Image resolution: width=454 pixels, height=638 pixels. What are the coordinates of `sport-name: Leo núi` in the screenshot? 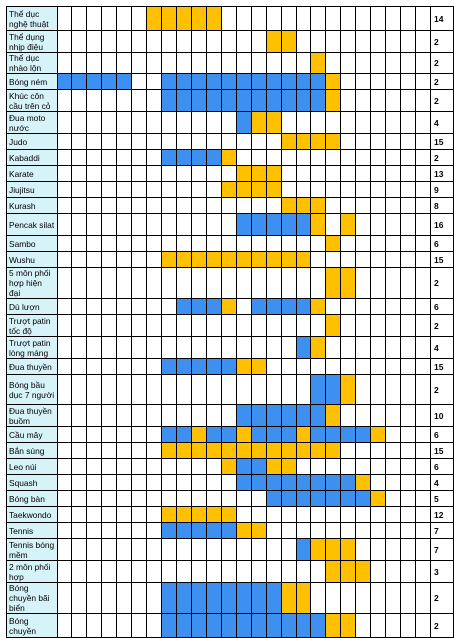 It's located at (32, 466).